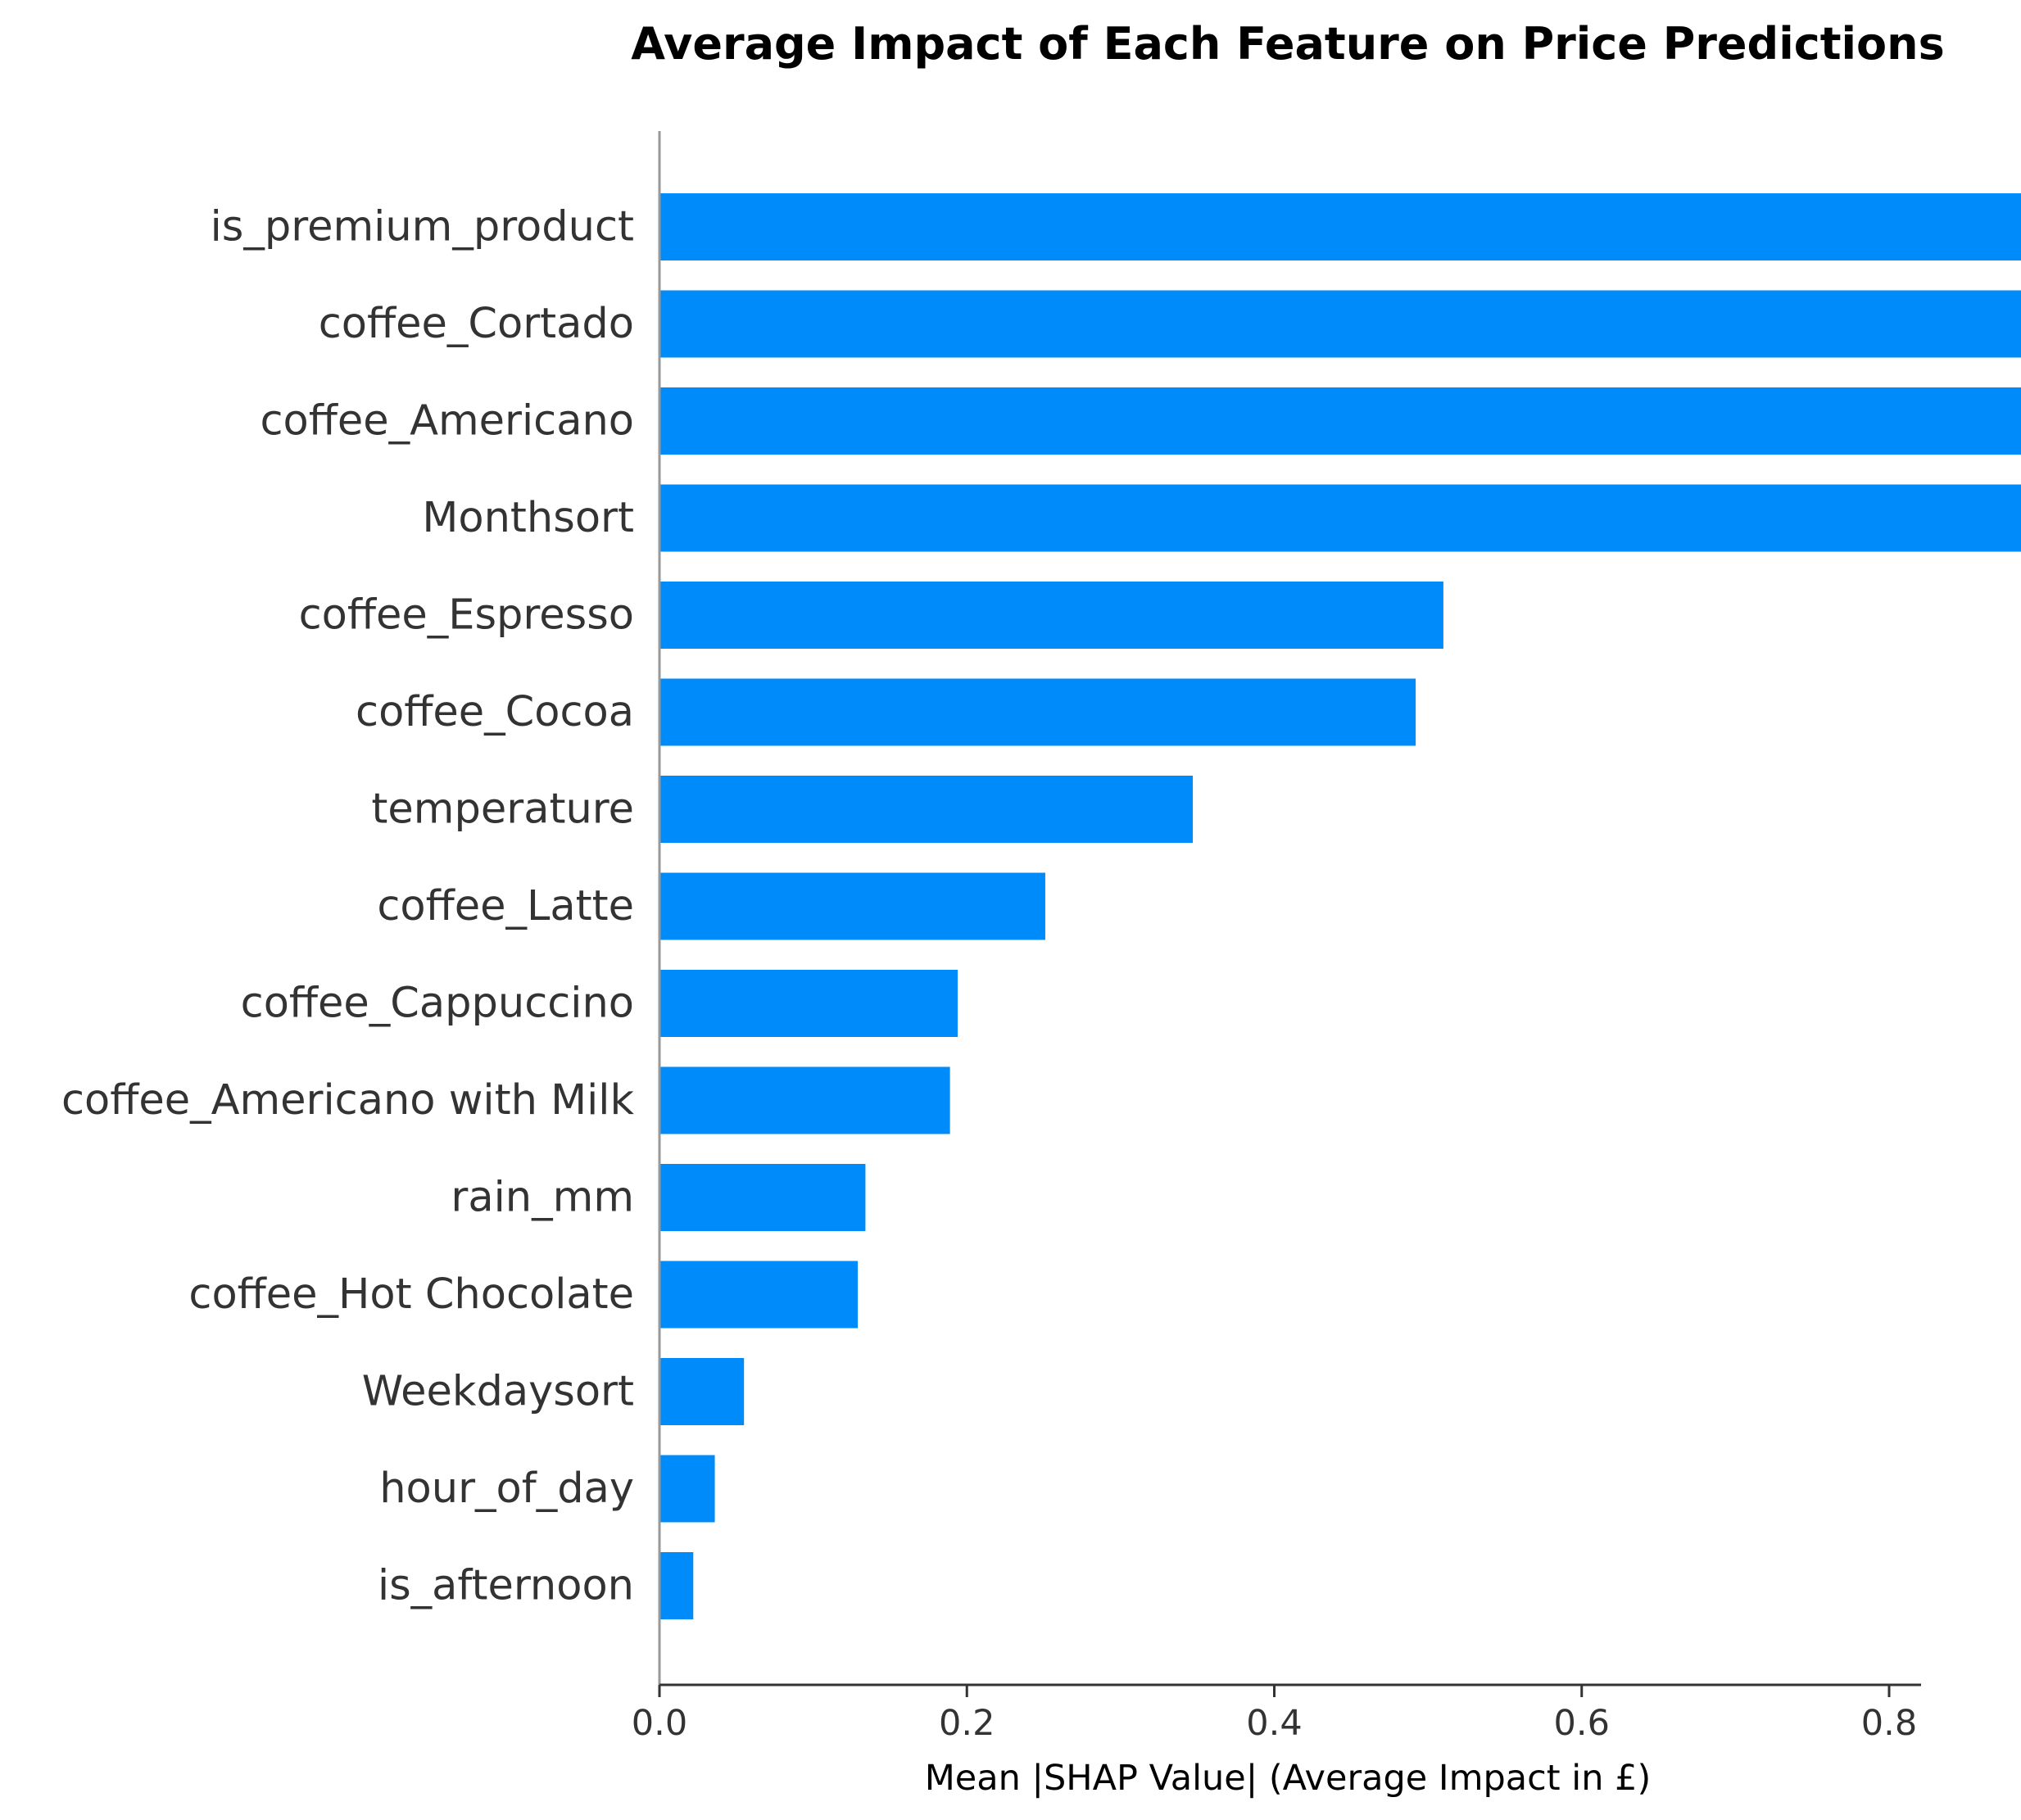 The height and width of the screenshot is (1820, 2021). What do you see at coordinates (528, 518) in the screenshot?
I see `category-label: Monthsort` at bounding box center [528, 518].